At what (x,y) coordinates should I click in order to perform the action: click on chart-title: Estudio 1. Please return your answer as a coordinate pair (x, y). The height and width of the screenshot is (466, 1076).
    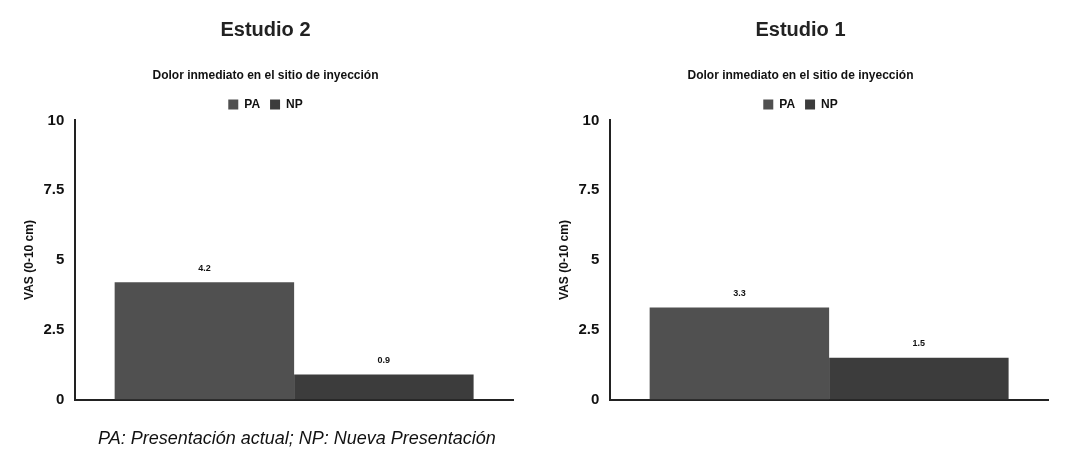
    Looking at the image, I should click on (800, 28).